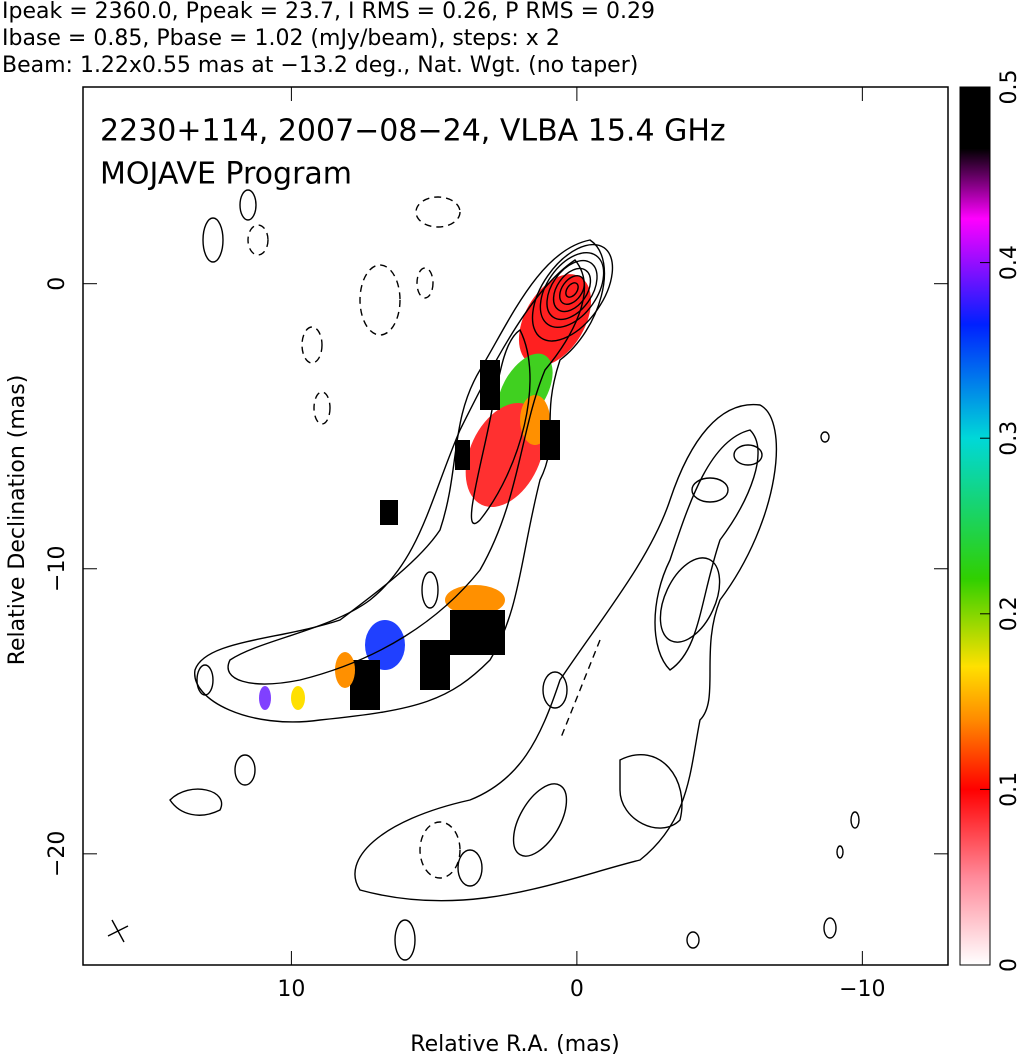  What do you see at coordinates (514, 1044) in the screenshot?
I see `x-axis-label: Relative R.A. (mas)` at bounding box center [514, 1044].